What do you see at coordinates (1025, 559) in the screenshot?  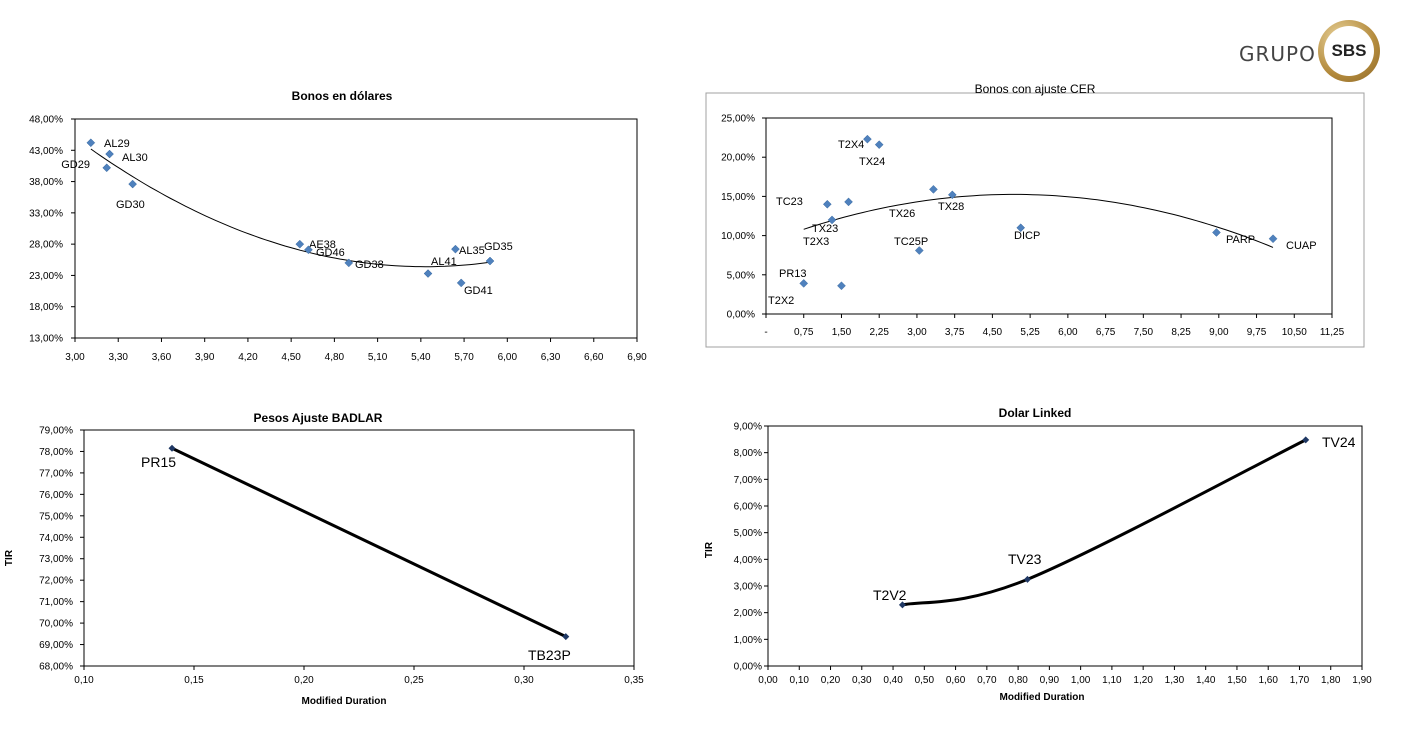 I see `data-label-tv23: TV23` at bounding box center [1025, 559].